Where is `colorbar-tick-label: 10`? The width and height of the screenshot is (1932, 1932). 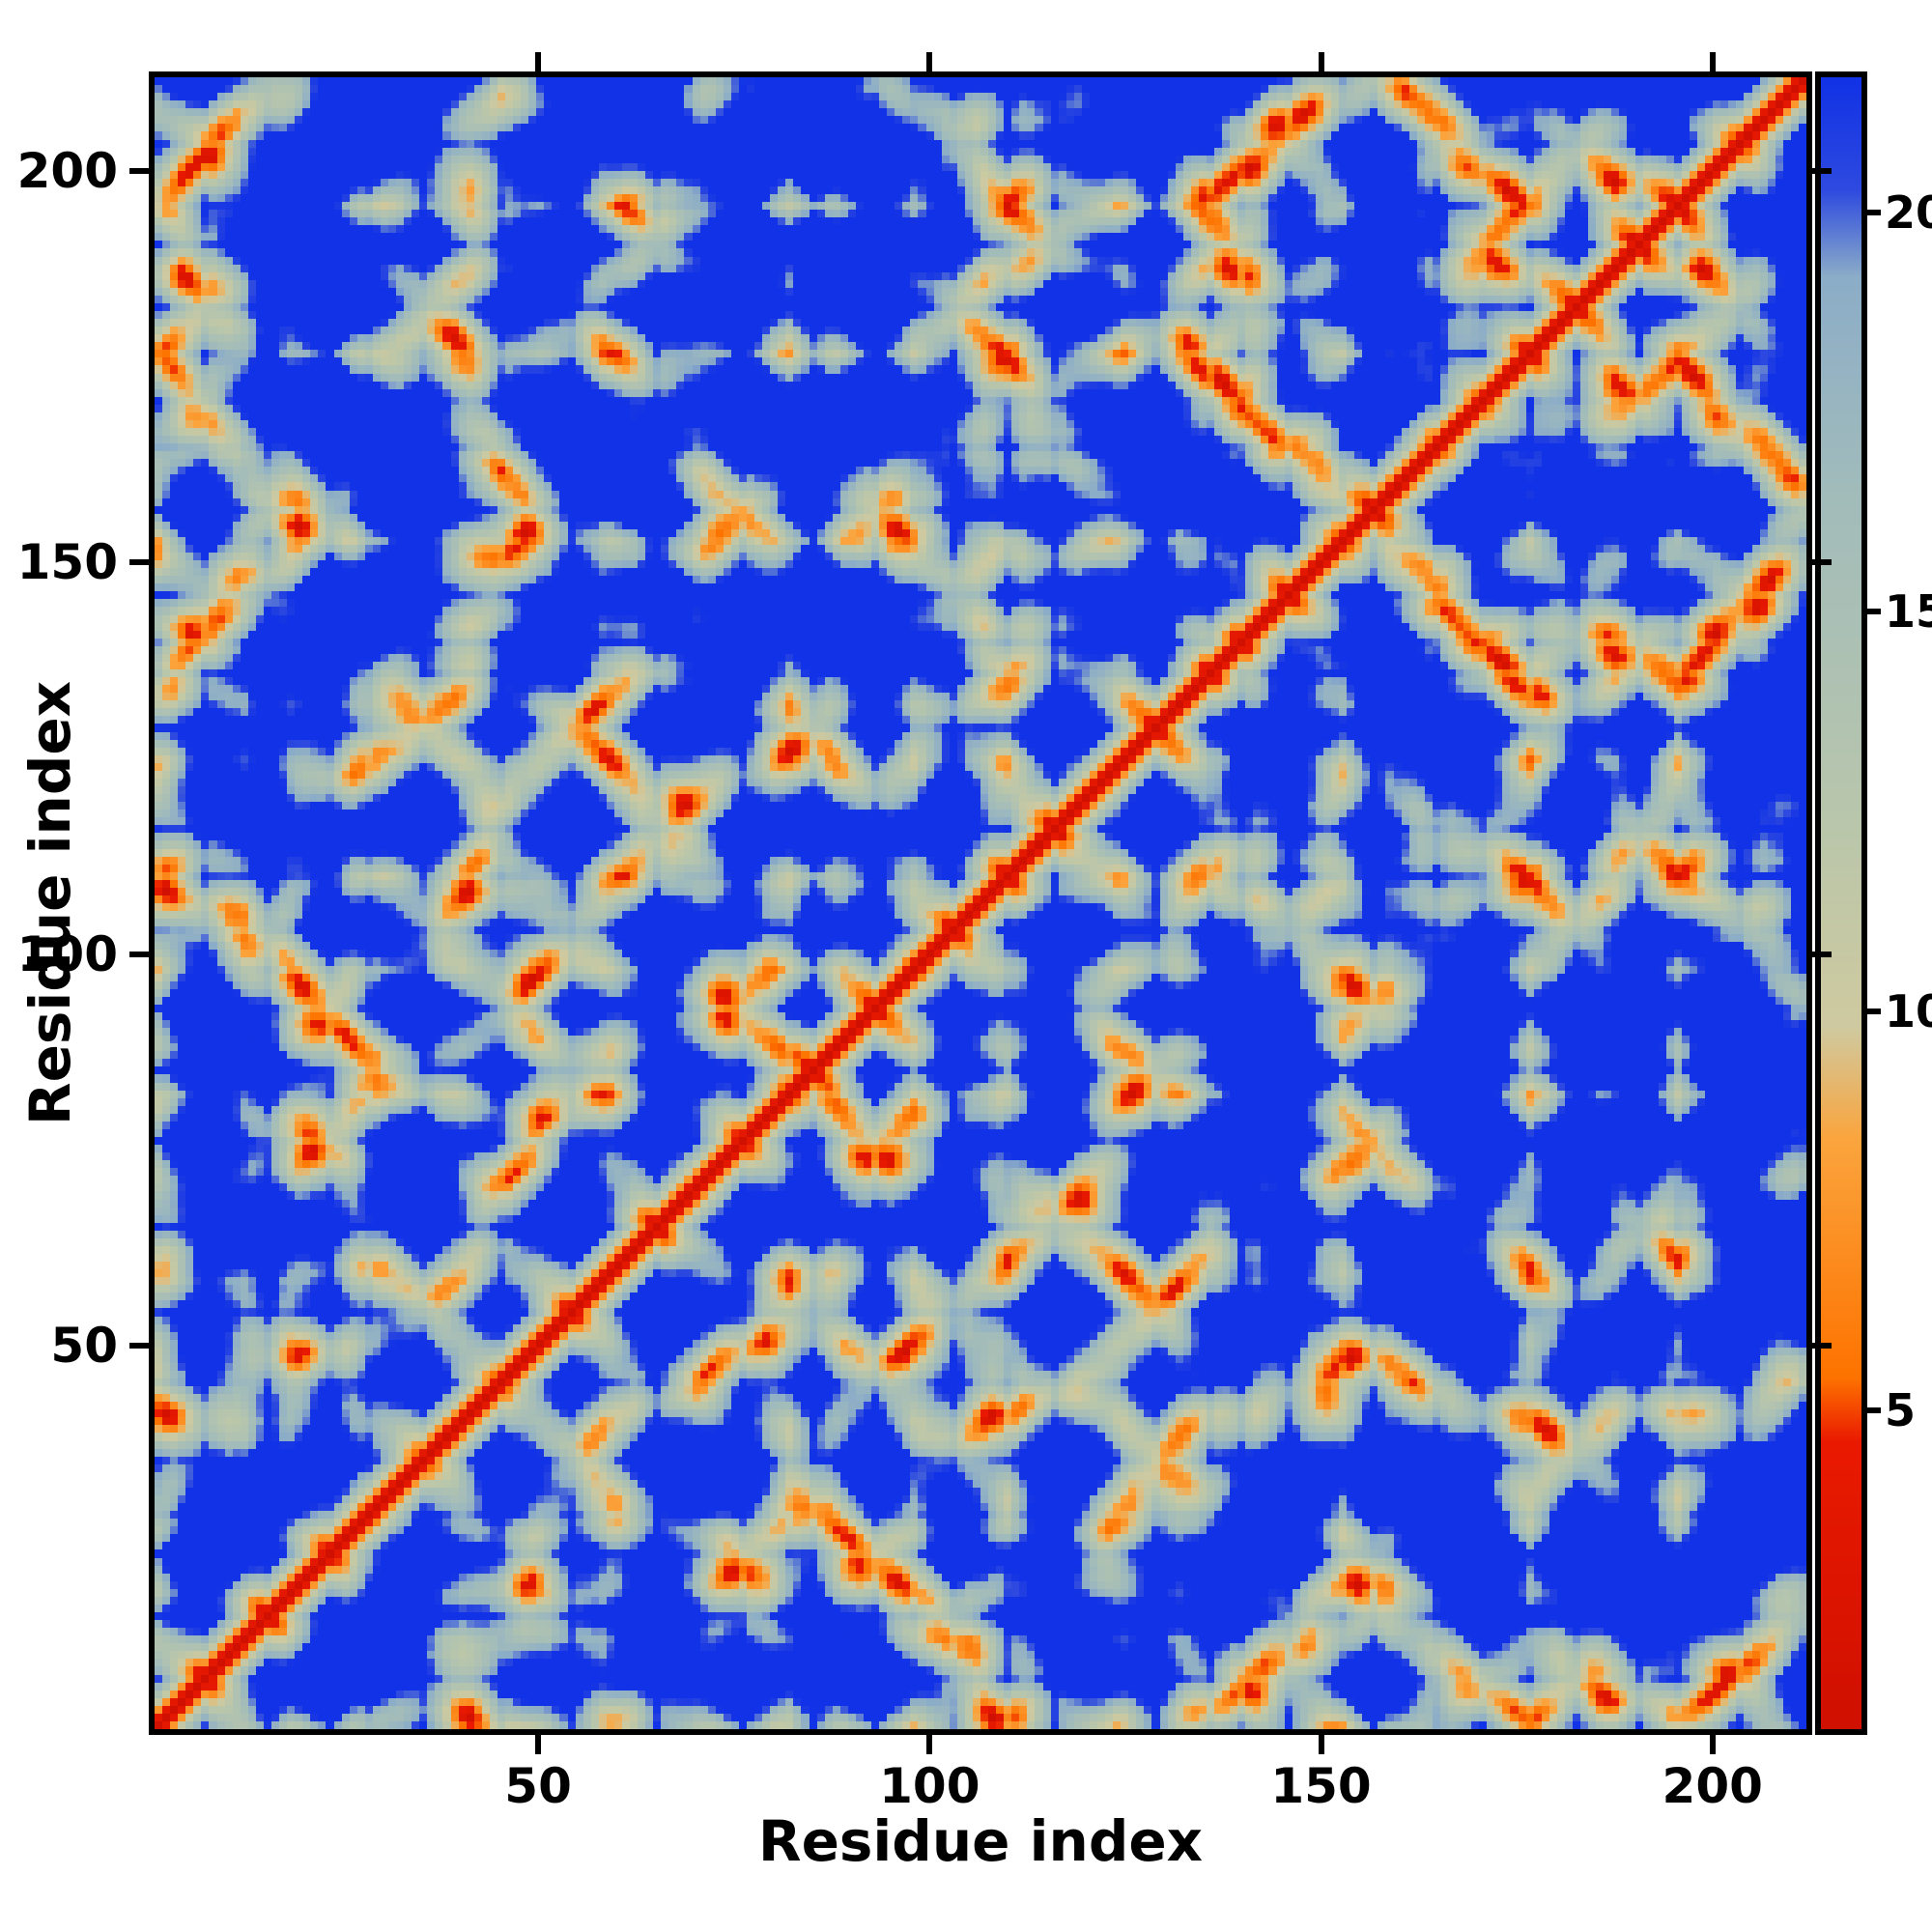
colorbar-tick-label: 10 is located at coordinates (1908, 1011).